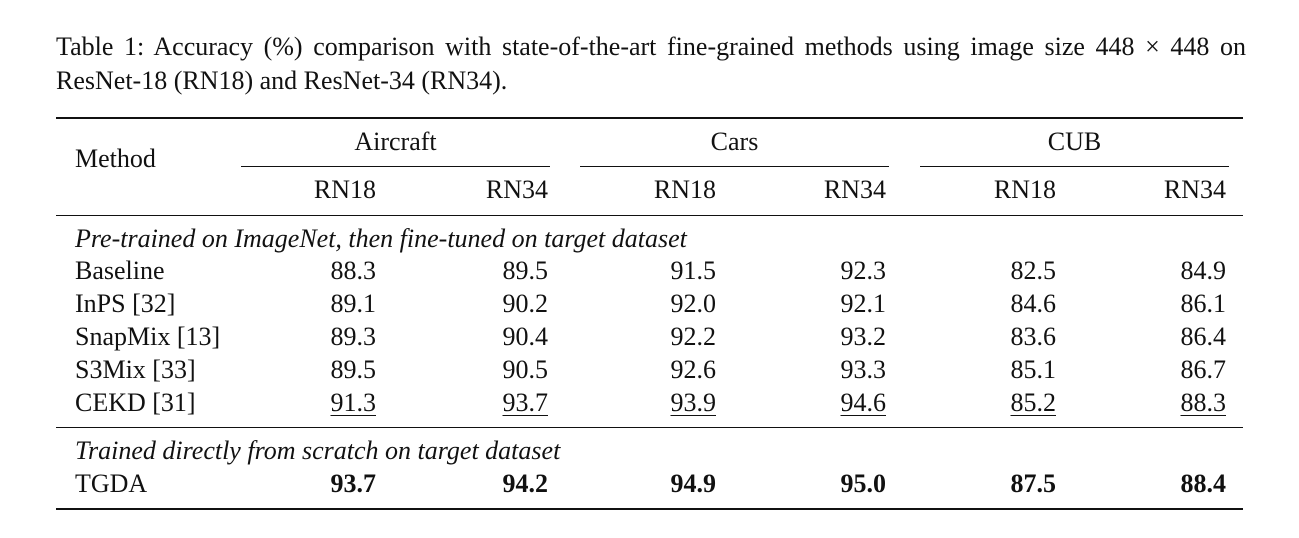 Image resolution: width=1299 pixels, height=538 pixels. I want to click on caption-size-expr: 448 × 448, so click(1152, 46).